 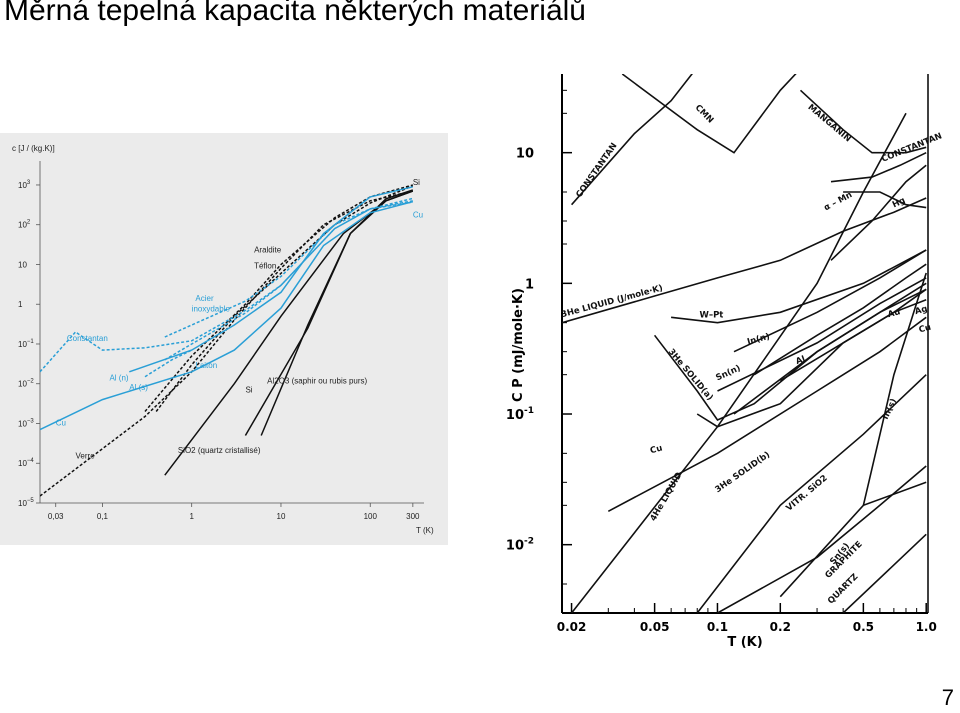 I want to click on right-label-mn: α – Mn, so click(x=838, y=201).